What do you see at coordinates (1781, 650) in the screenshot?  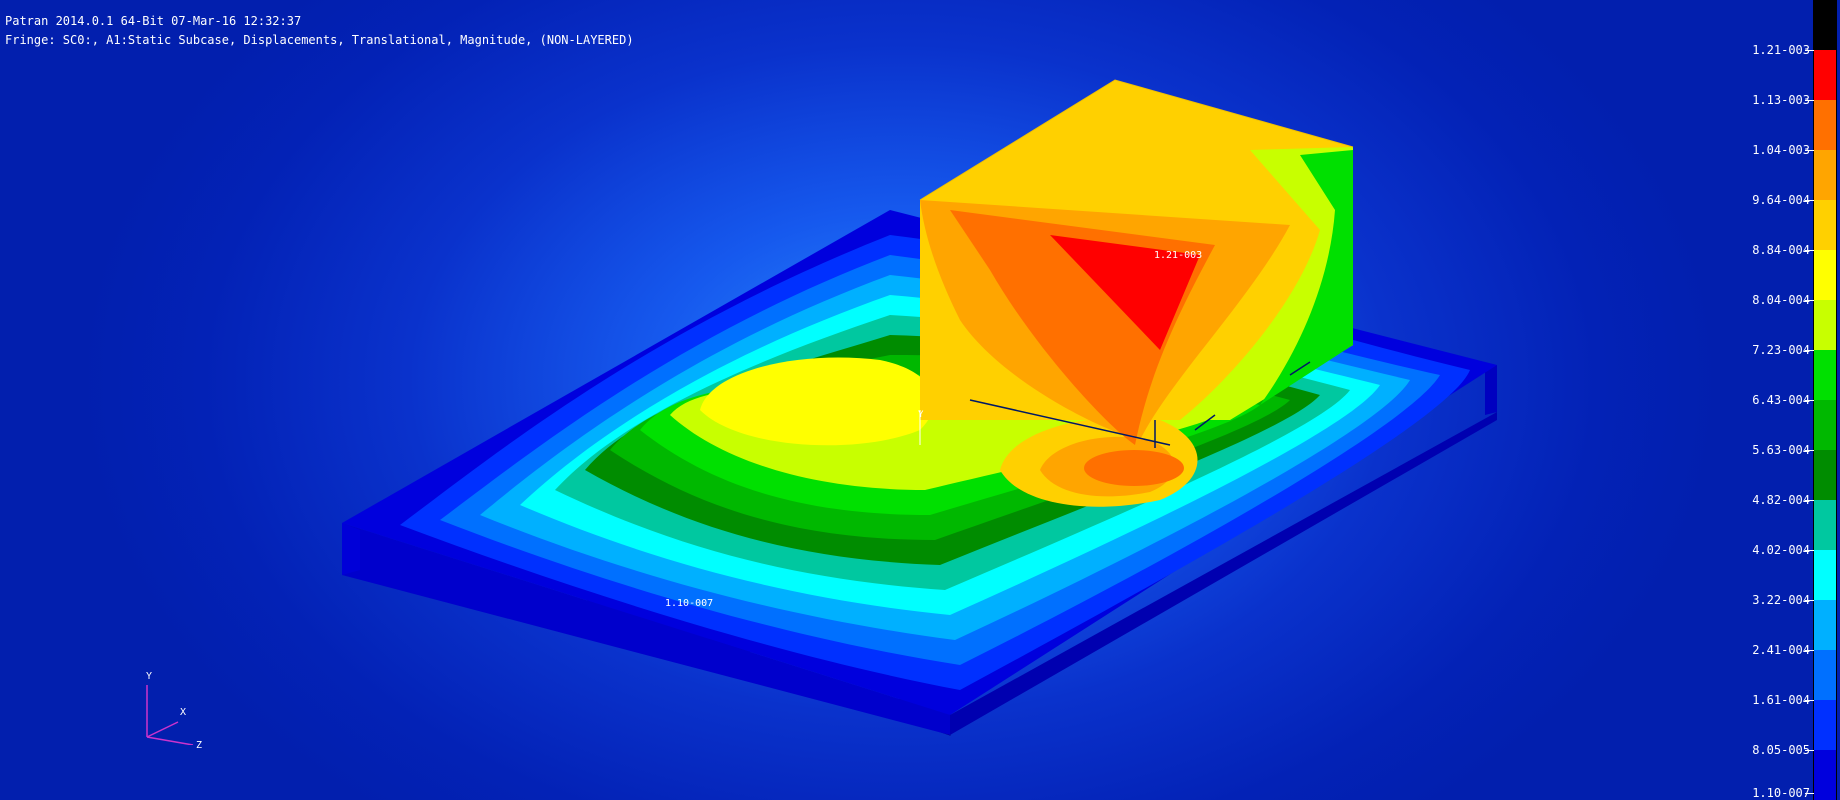 I see `legend-value-label: 2.41-004` at bounding box center [1781, 650].